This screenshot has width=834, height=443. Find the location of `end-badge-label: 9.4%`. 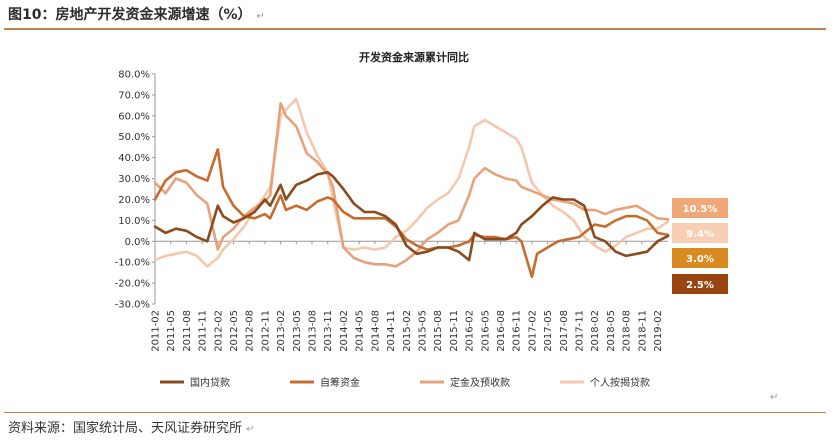

end-badge-label: 9.4% is located at coordinates (700, 234).